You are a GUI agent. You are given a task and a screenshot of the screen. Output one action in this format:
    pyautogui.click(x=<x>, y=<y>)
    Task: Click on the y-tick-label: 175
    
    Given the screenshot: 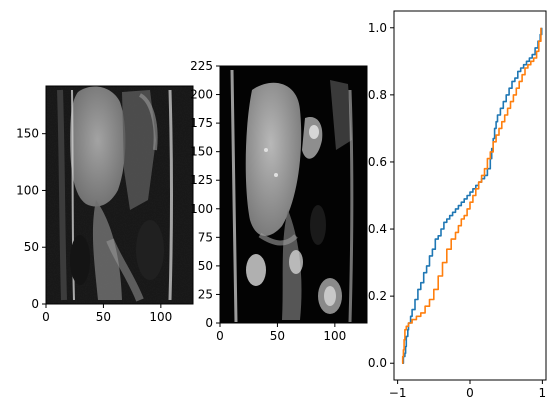 What is the action you would take?
    pyautogui.click(x=201, y=123)
    